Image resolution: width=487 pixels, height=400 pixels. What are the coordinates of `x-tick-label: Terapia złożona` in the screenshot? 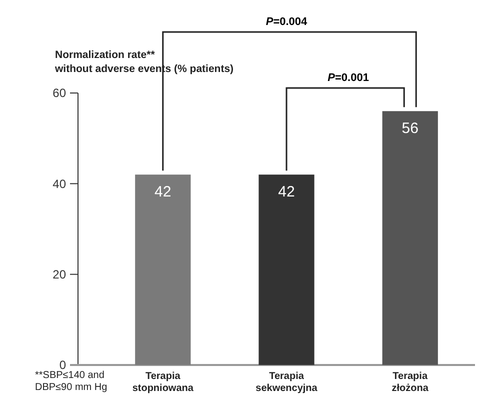 It's located at (410, 382).